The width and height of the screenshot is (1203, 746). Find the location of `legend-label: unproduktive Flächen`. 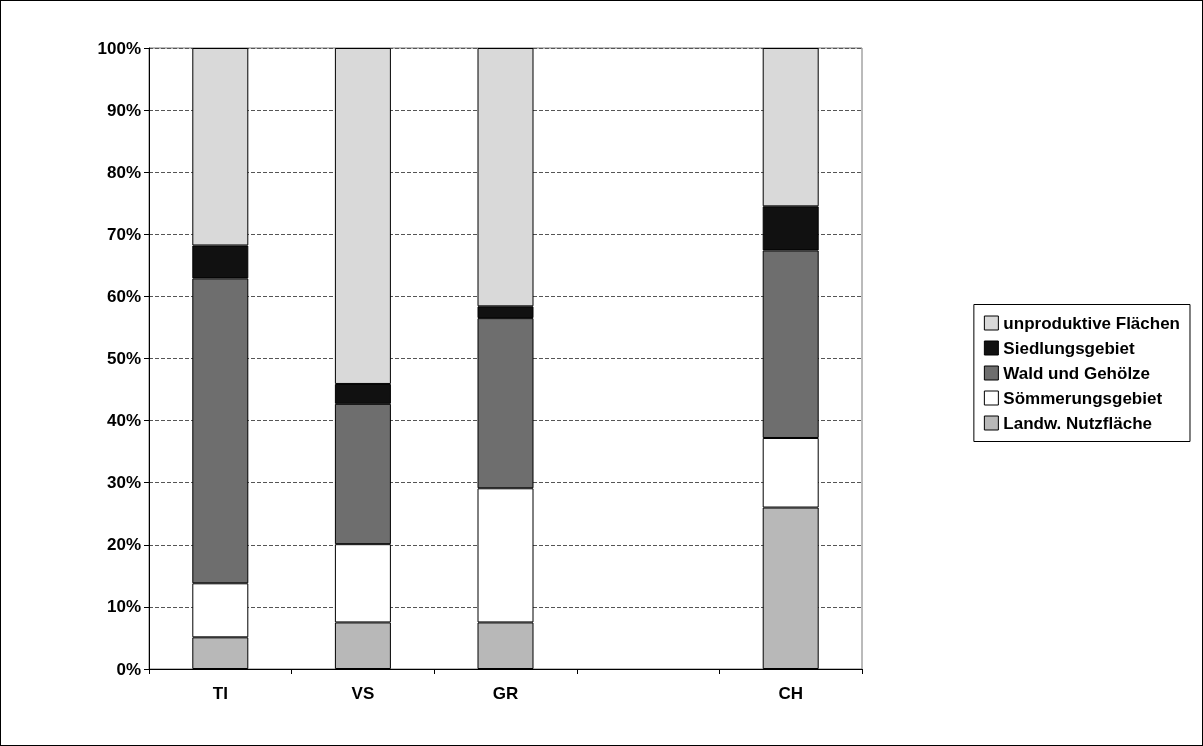

legend-label: unproduktive Flächen is located at coordinates (1092, 323).